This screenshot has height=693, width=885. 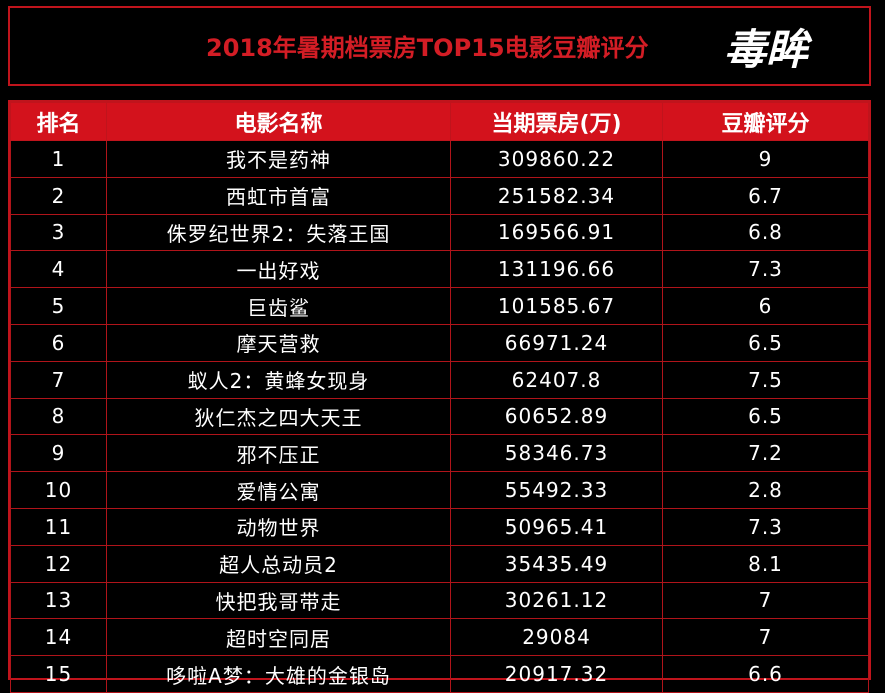 I want to click on movie-name-cell: 超时空同居, so click(x=278, y=637).